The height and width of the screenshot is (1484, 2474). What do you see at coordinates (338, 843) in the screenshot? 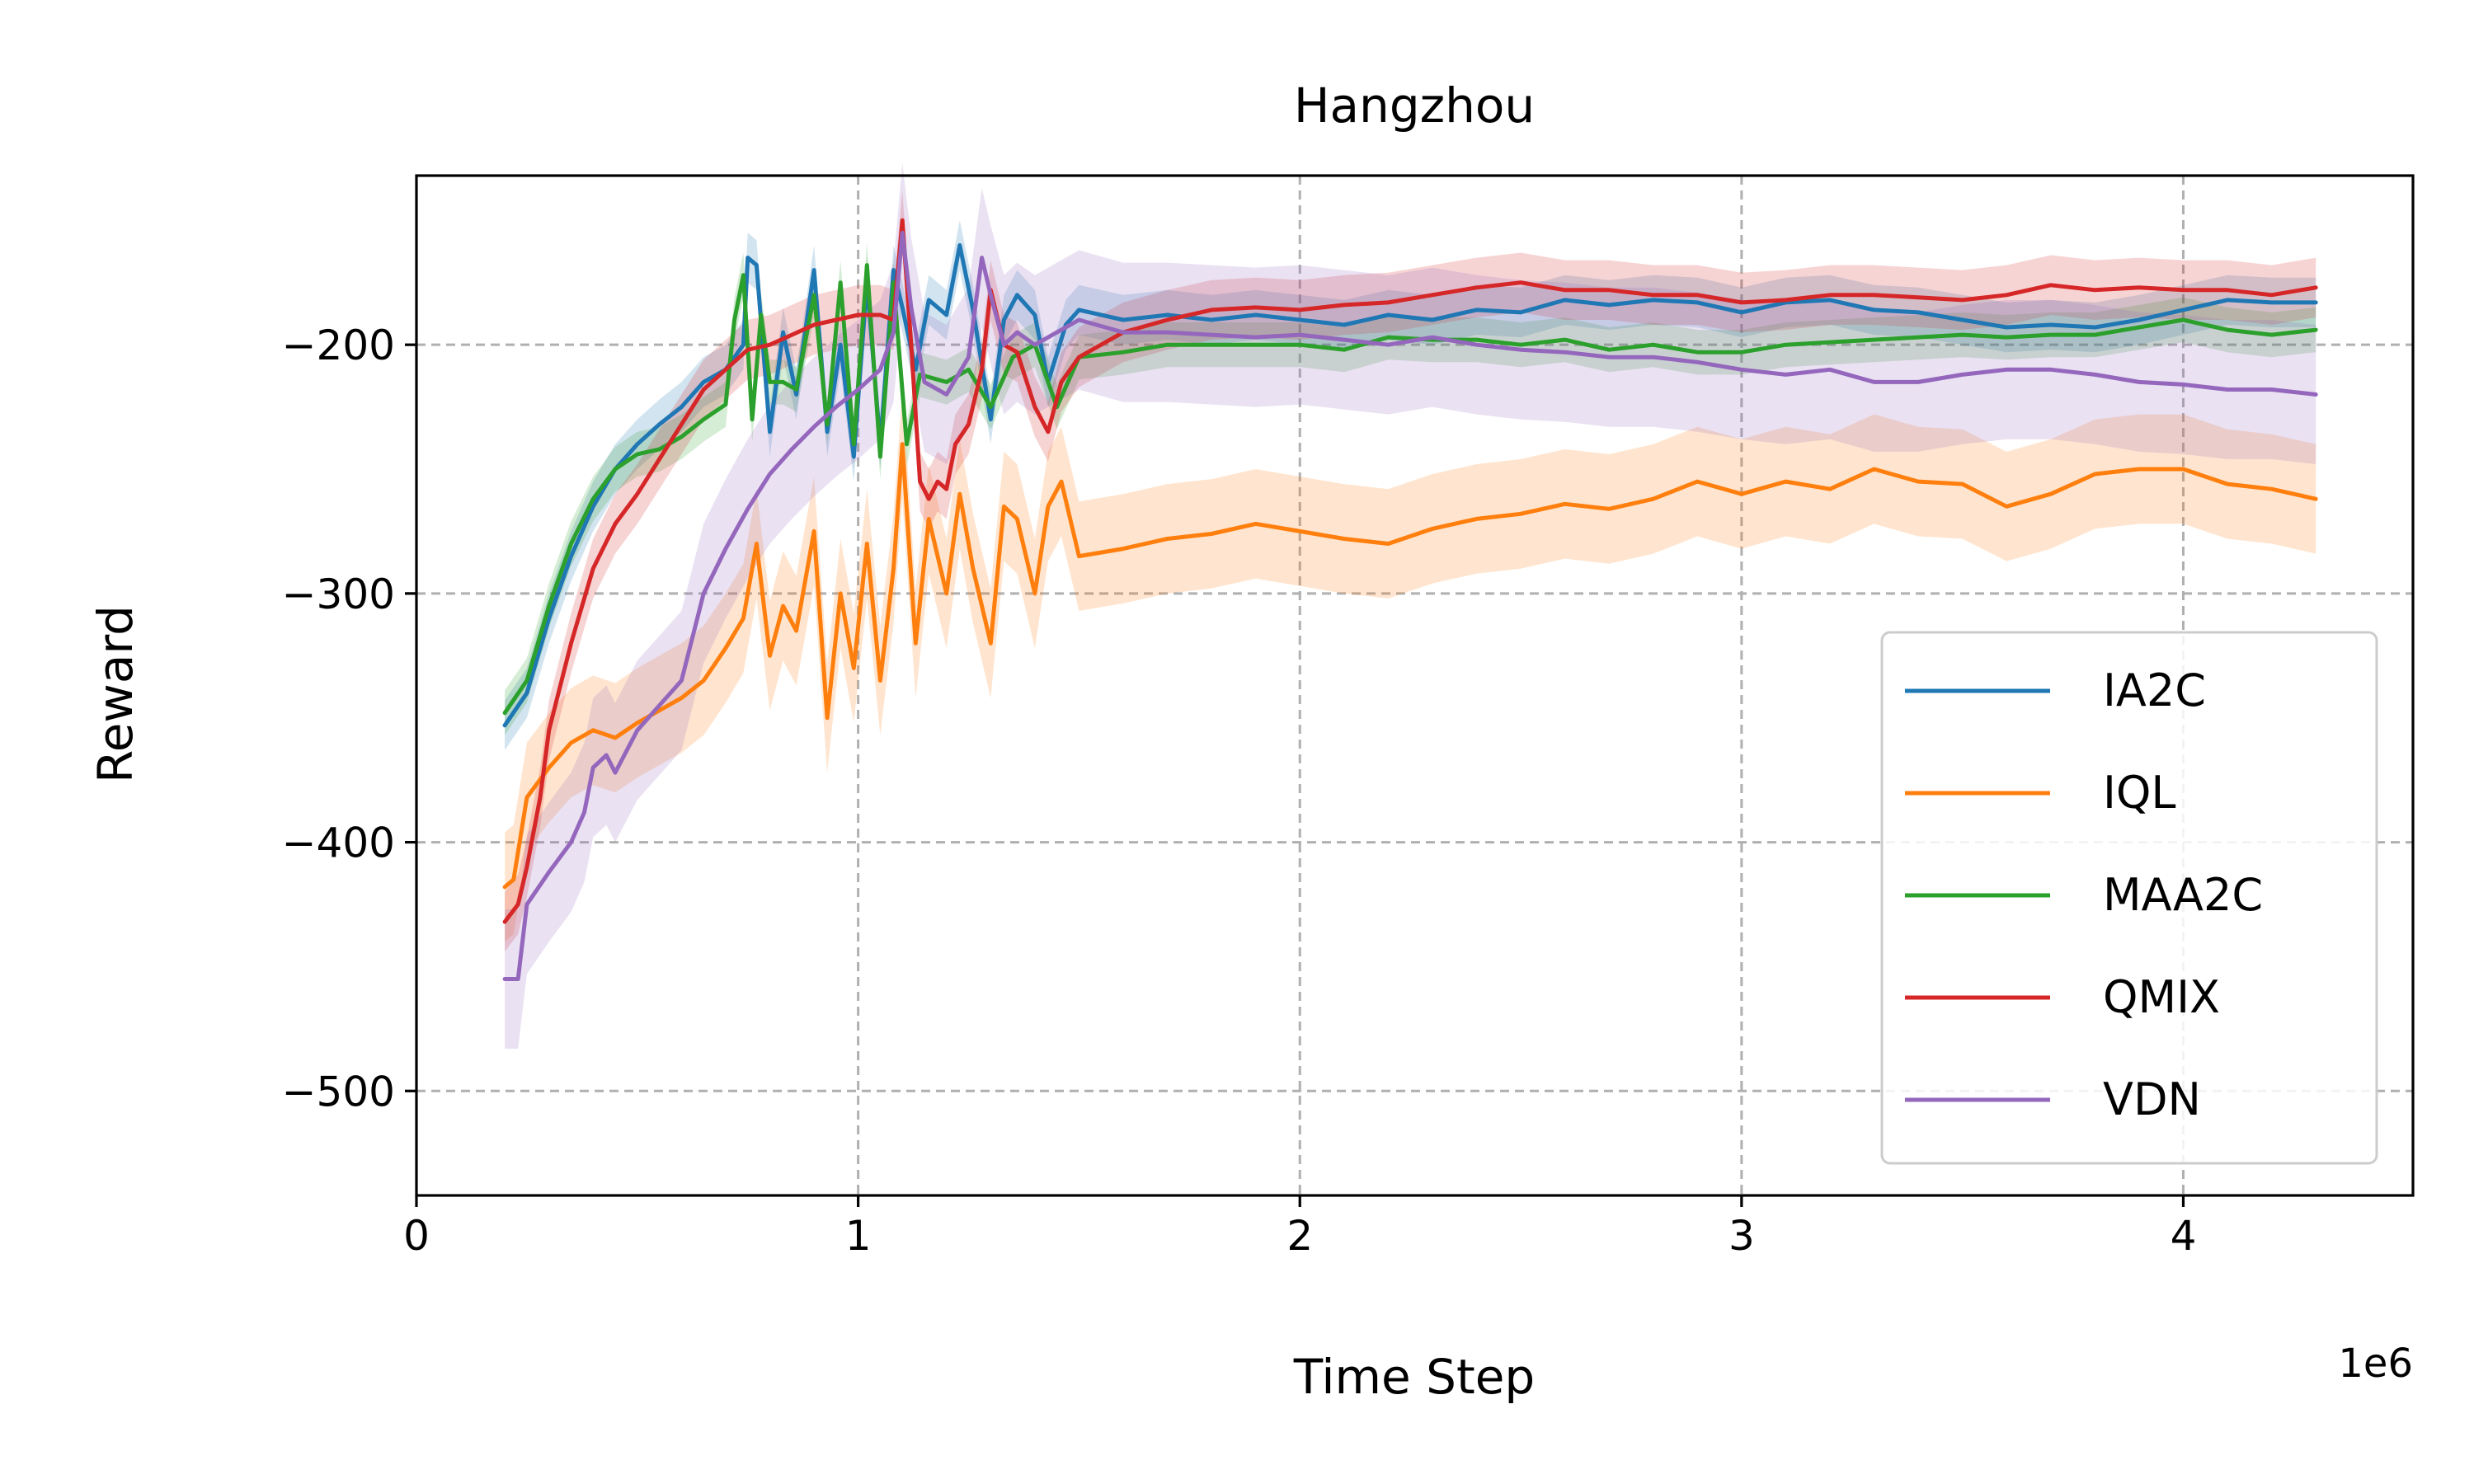
I see `y-tick-label: −400` at bounding box center [338, 843].